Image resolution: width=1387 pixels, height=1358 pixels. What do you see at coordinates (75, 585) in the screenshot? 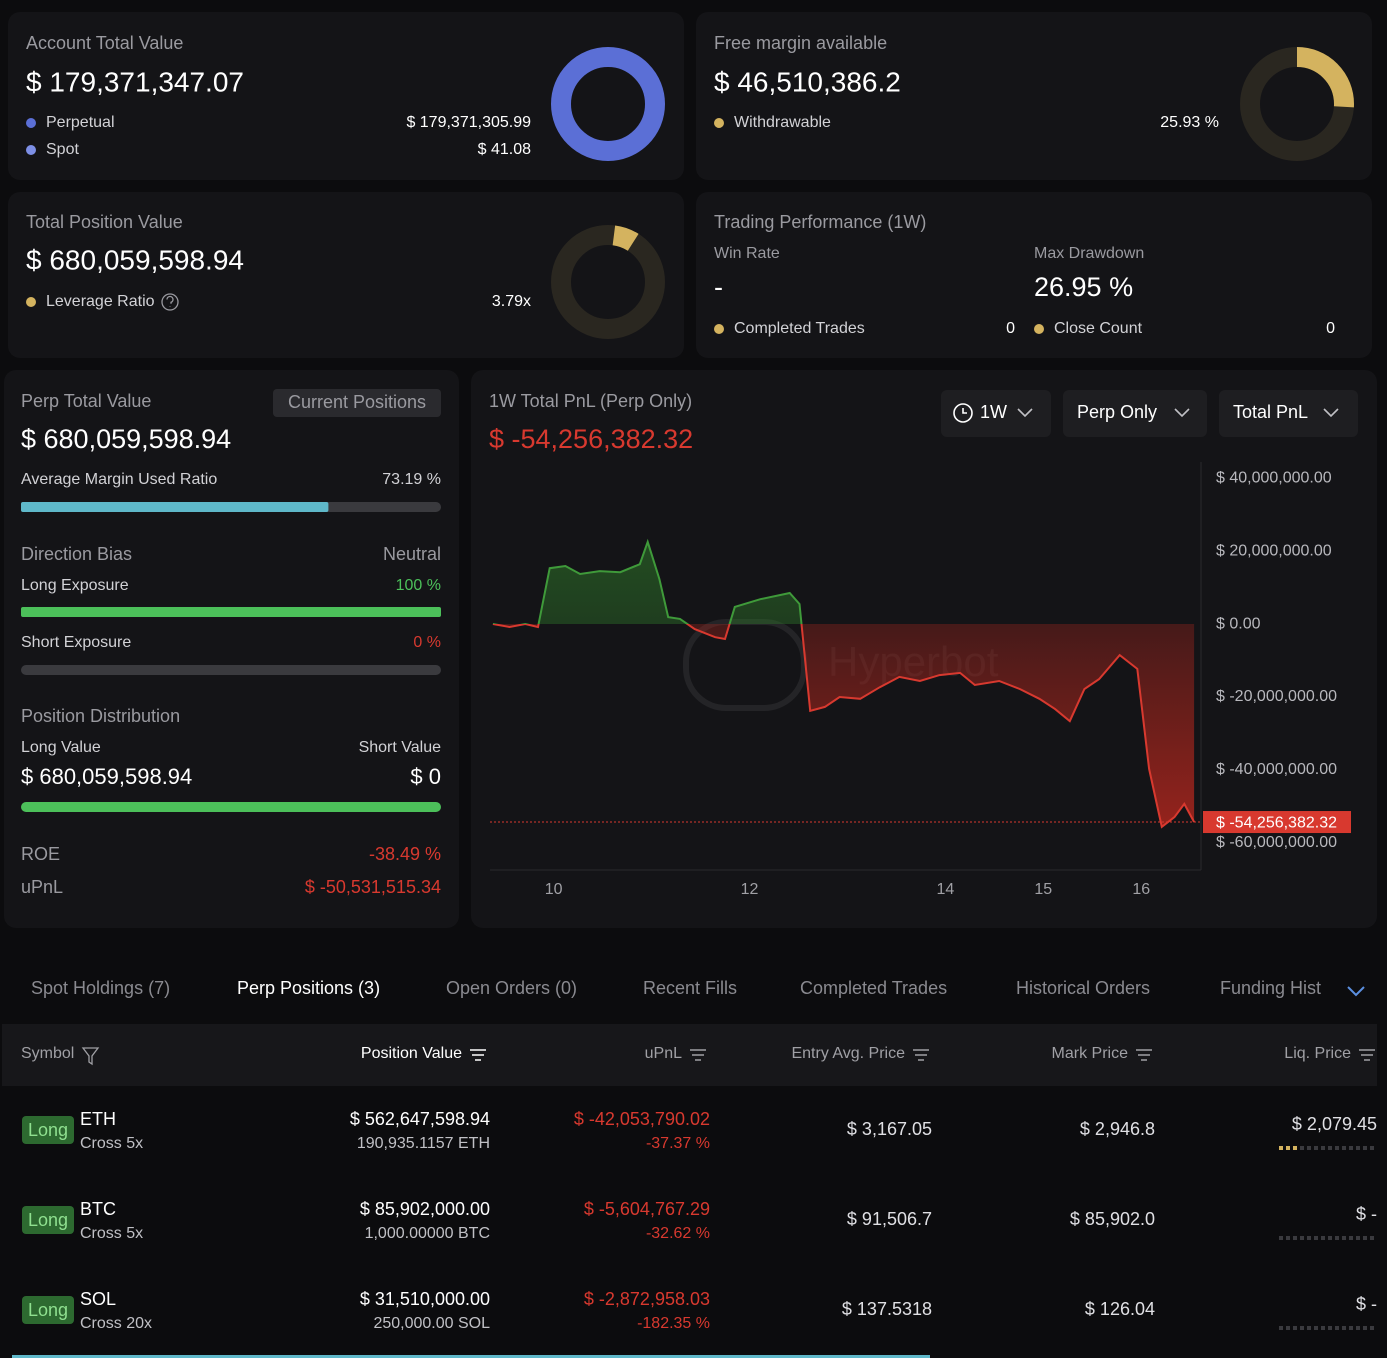
I see `stat-label: Long Exposure` at bounding box center [75, 585].